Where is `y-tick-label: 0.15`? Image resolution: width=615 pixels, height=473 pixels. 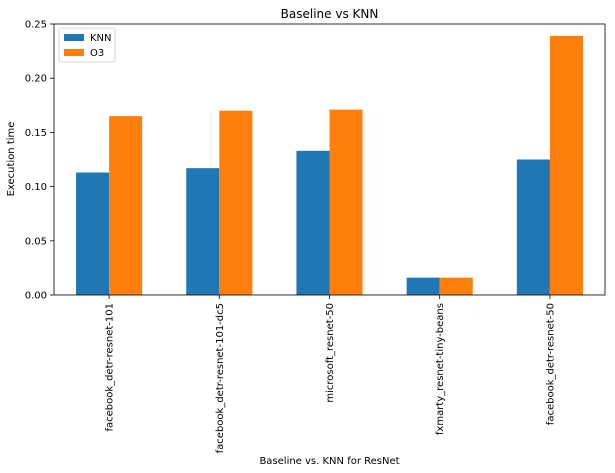 y-tick-label: 0.15 is located at coordinates (36, 133).